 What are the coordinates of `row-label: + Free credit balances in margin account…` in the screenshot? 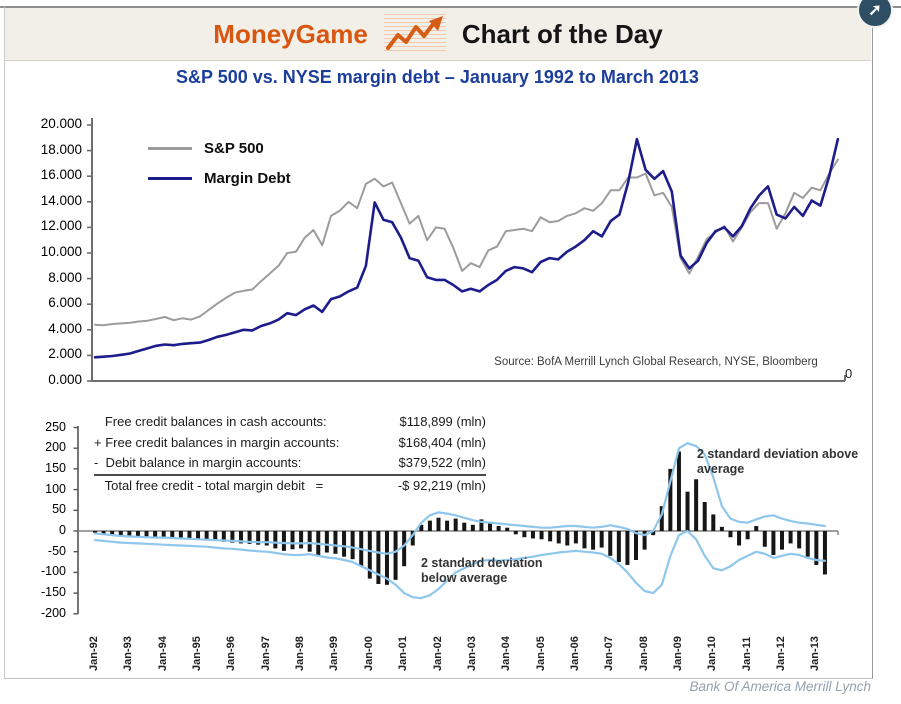 It's located at (217, 442).